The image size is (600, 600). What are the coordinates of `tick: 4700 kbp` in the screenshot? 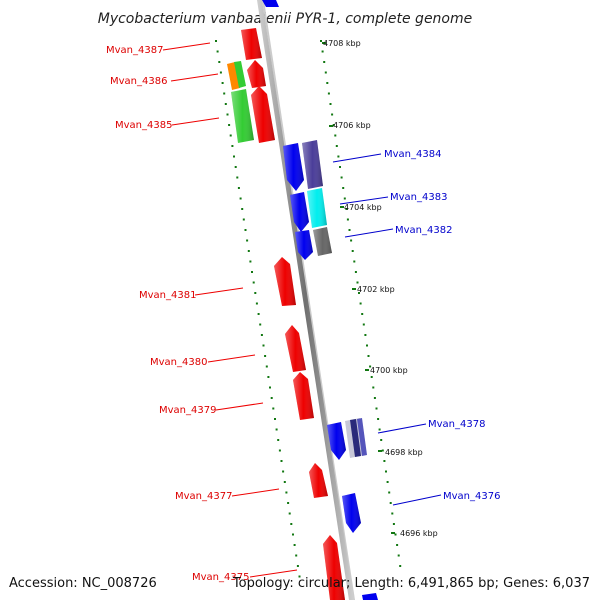 It's located at (386, 370).